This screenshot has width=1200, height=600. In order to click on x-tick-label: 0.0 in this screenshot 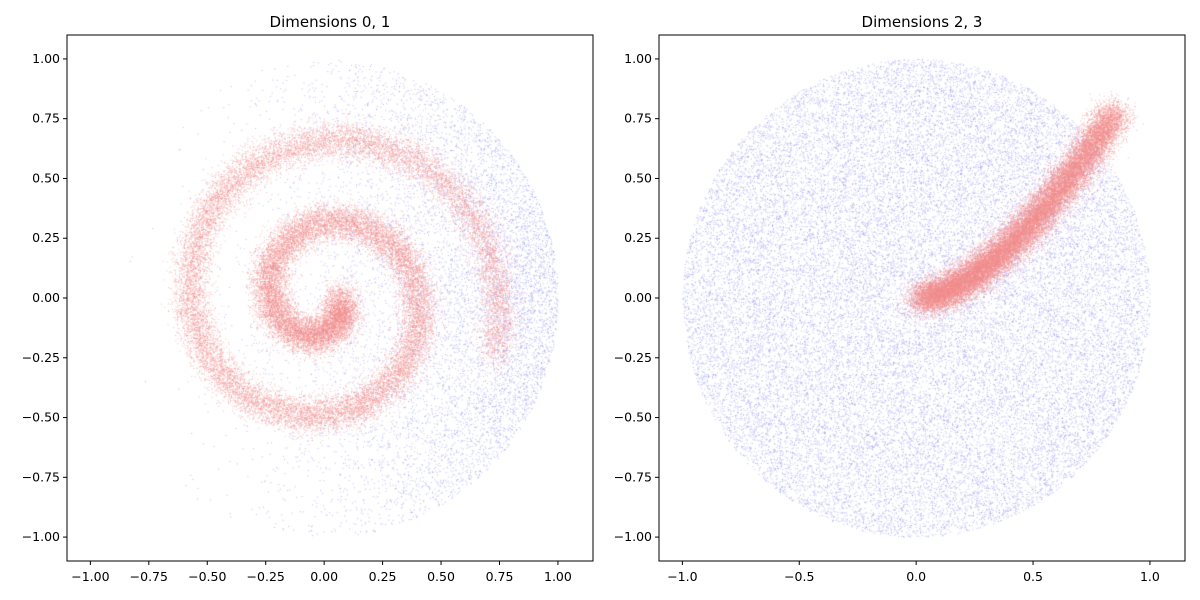, I will do `click(916, 576)`.